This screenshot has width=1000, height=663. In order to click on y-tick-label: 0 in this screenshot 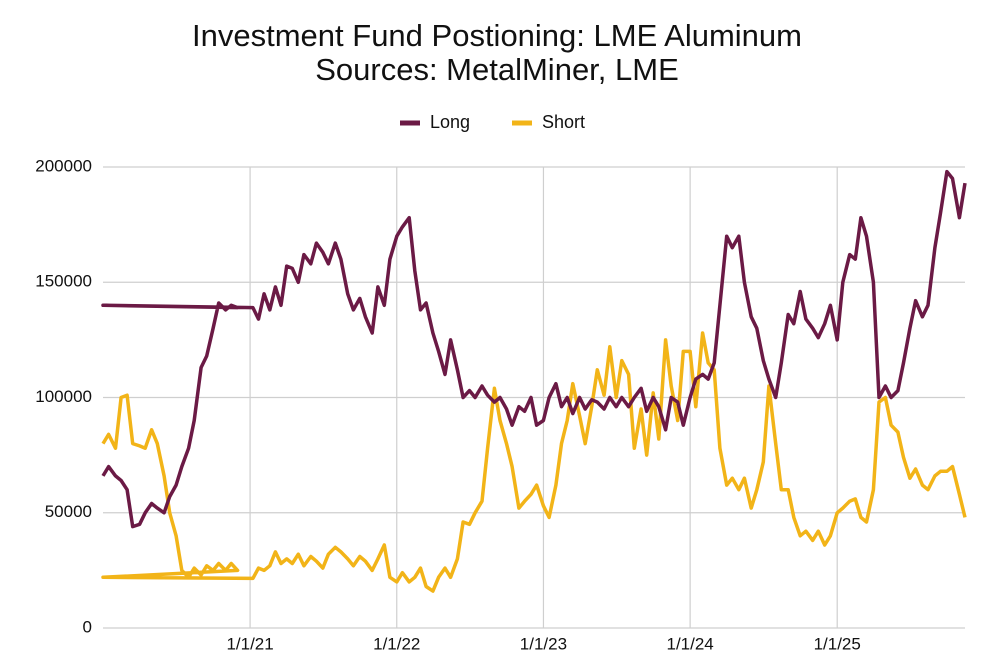, I will do `click(87, 626)`.